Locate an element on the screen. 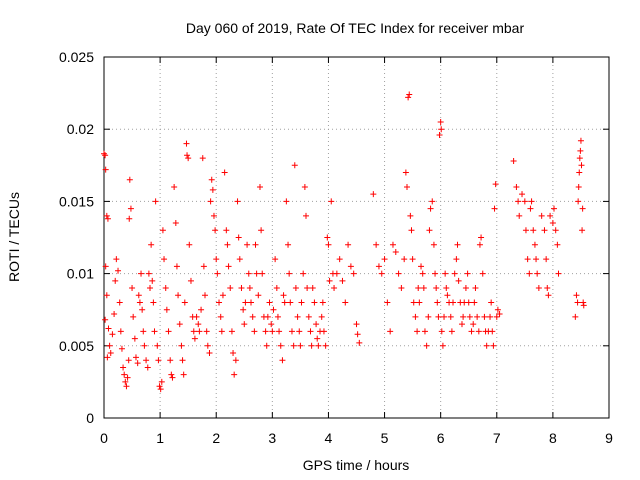  y-axis-label: ROTI / TECUs is located at coordinates (14, 237).